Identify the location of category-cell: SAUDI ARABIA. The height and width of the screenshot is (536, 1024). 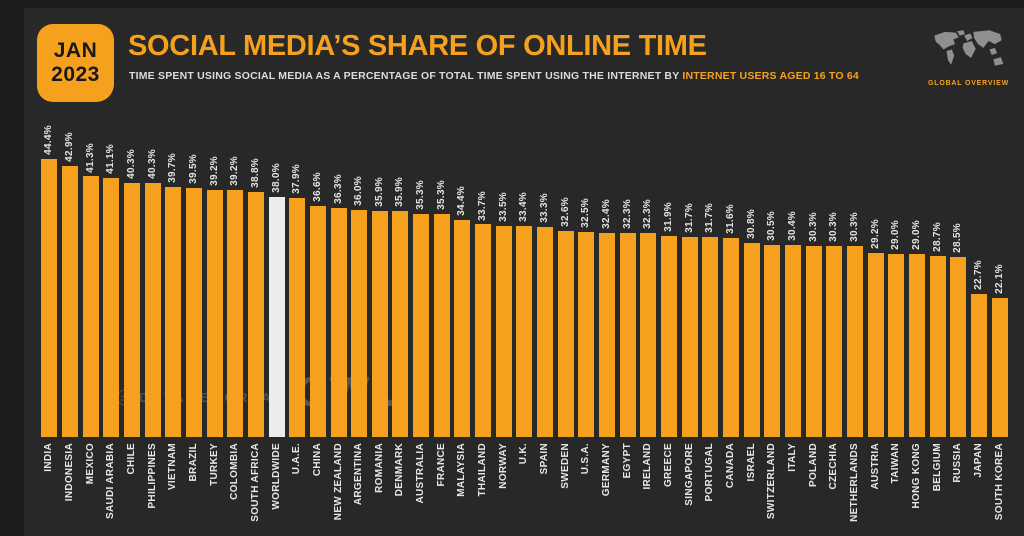
(111, 489).